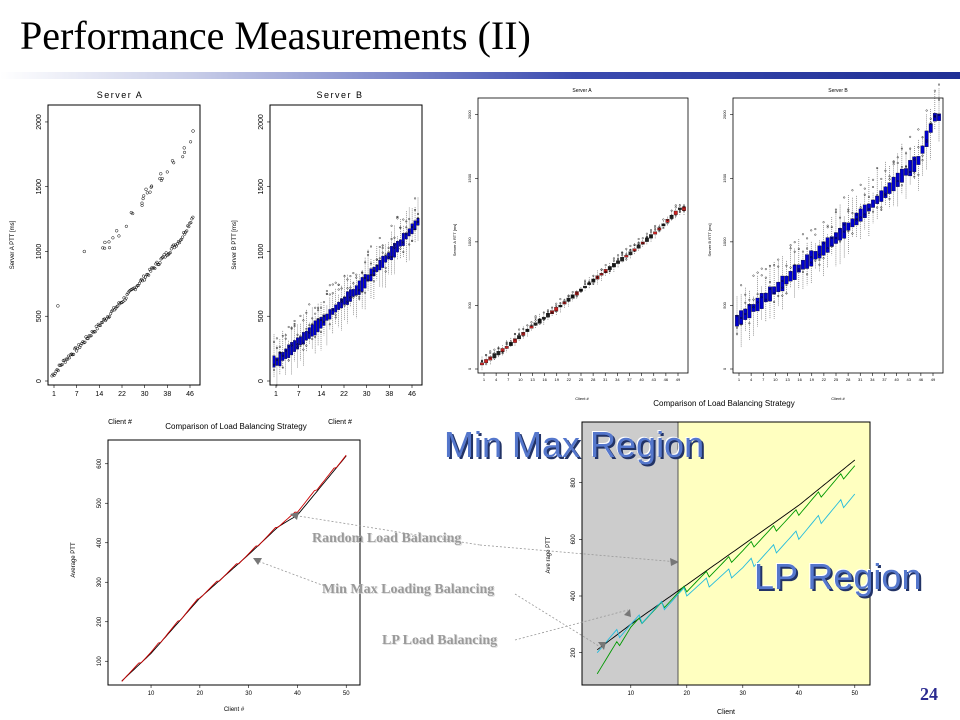 This screenshot has width=960, height=720. I want to click on x-tick-label: 25, so click(581, 379).